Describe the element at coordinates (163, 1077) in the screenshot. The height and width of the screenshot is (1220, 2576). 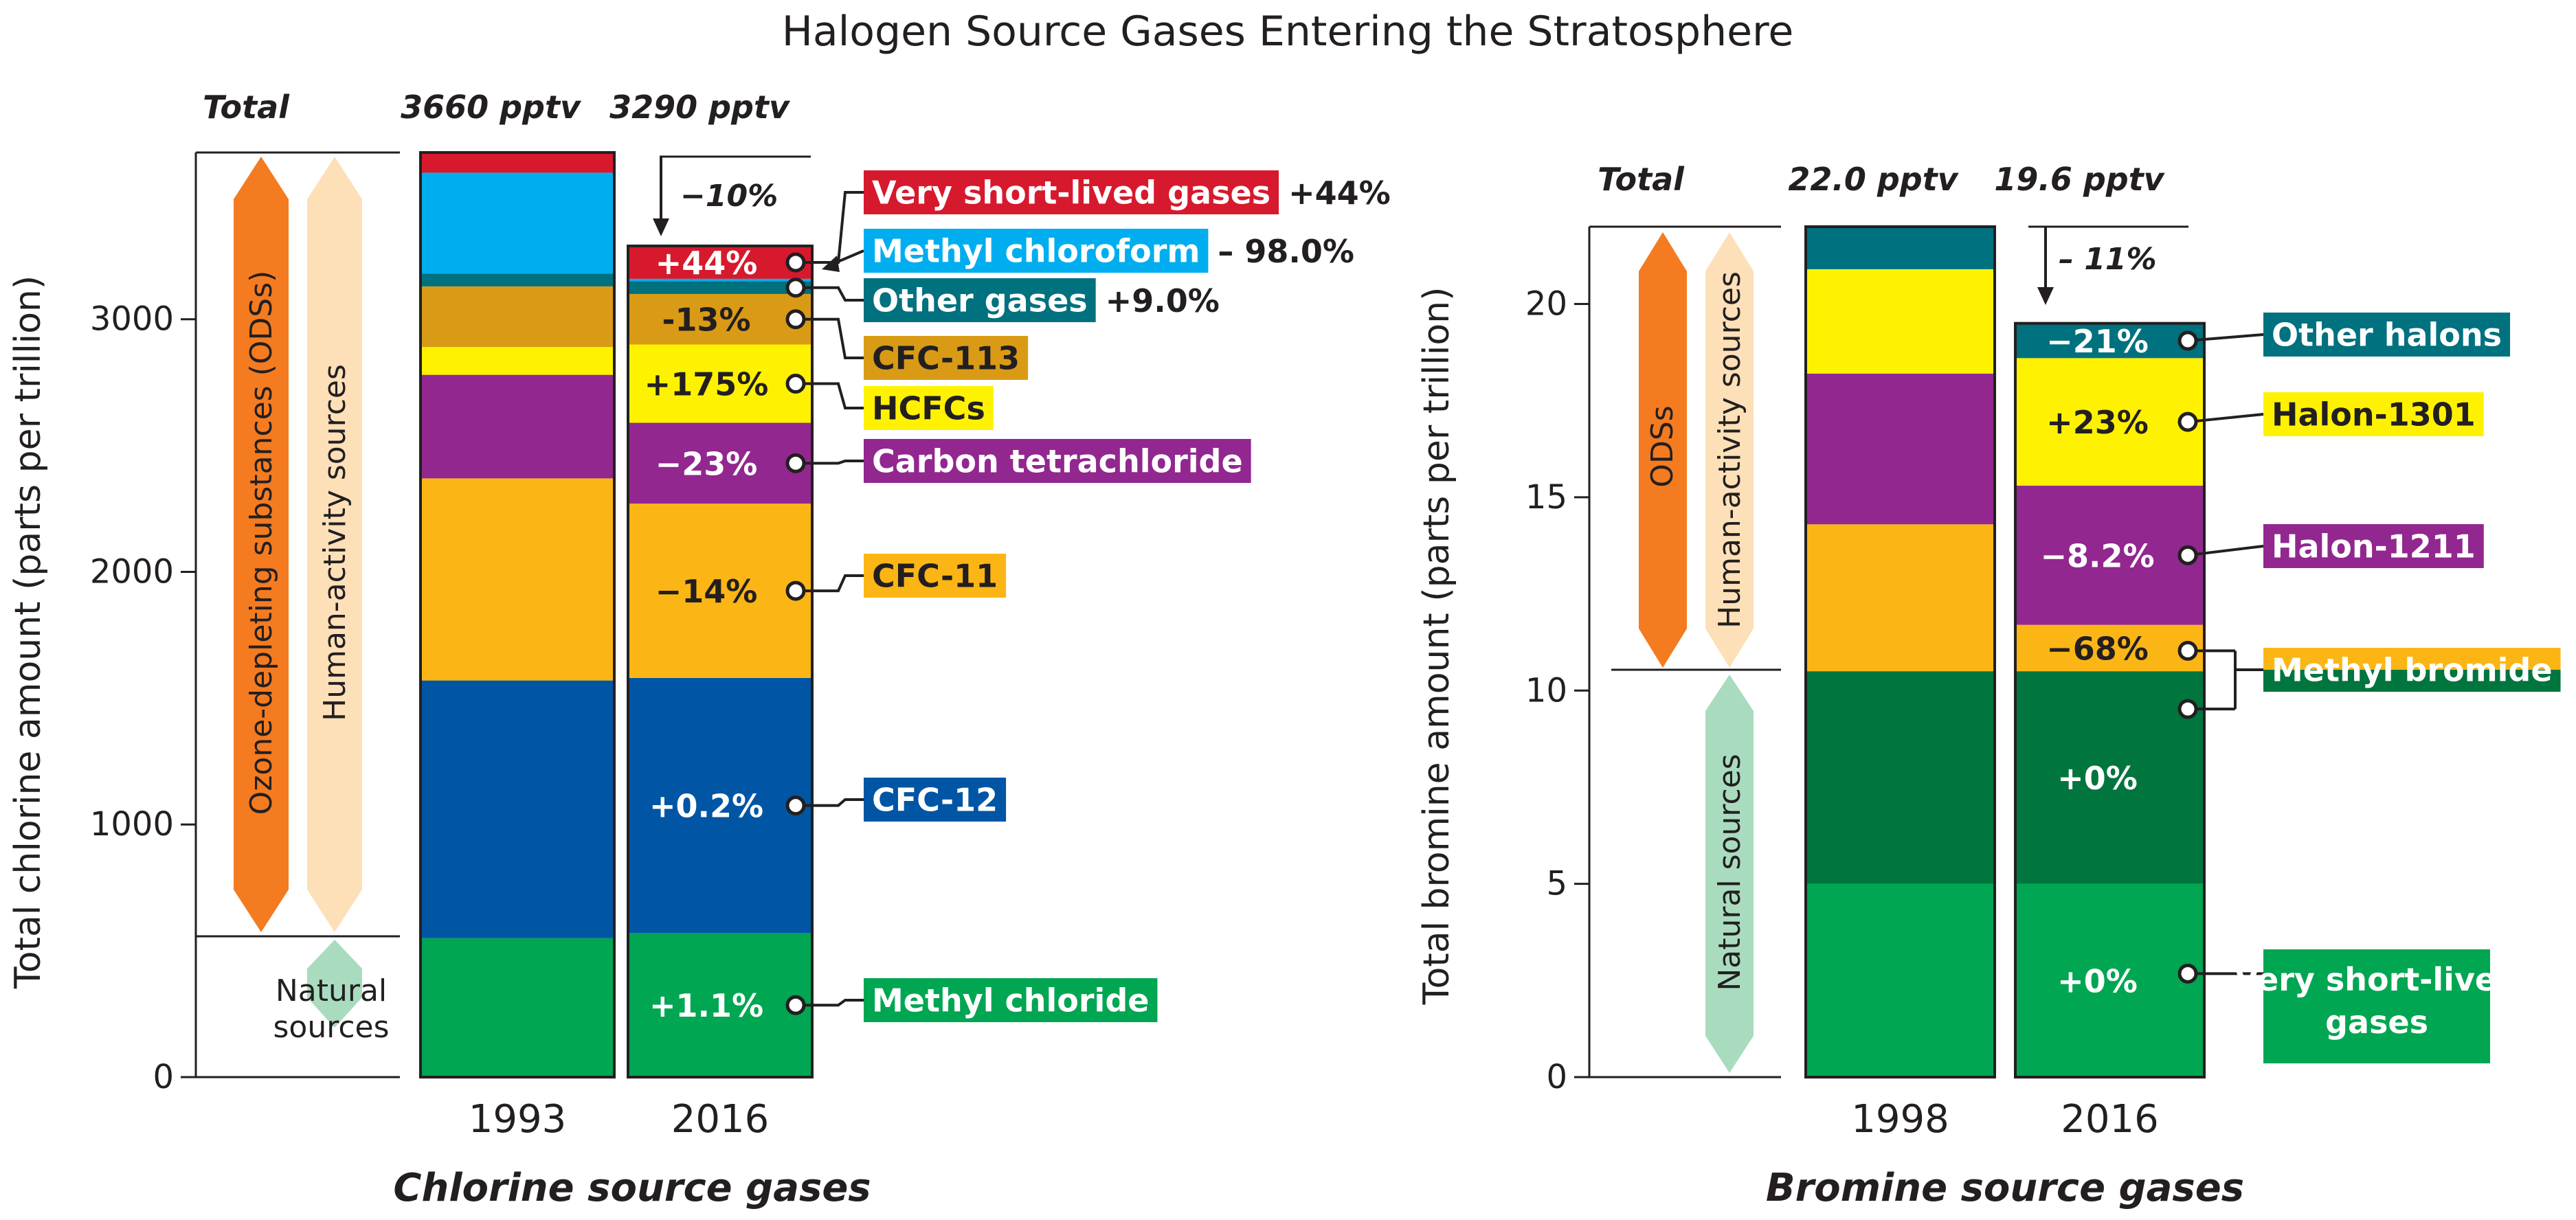
I see `cl-ytick-label: 0` at that location.